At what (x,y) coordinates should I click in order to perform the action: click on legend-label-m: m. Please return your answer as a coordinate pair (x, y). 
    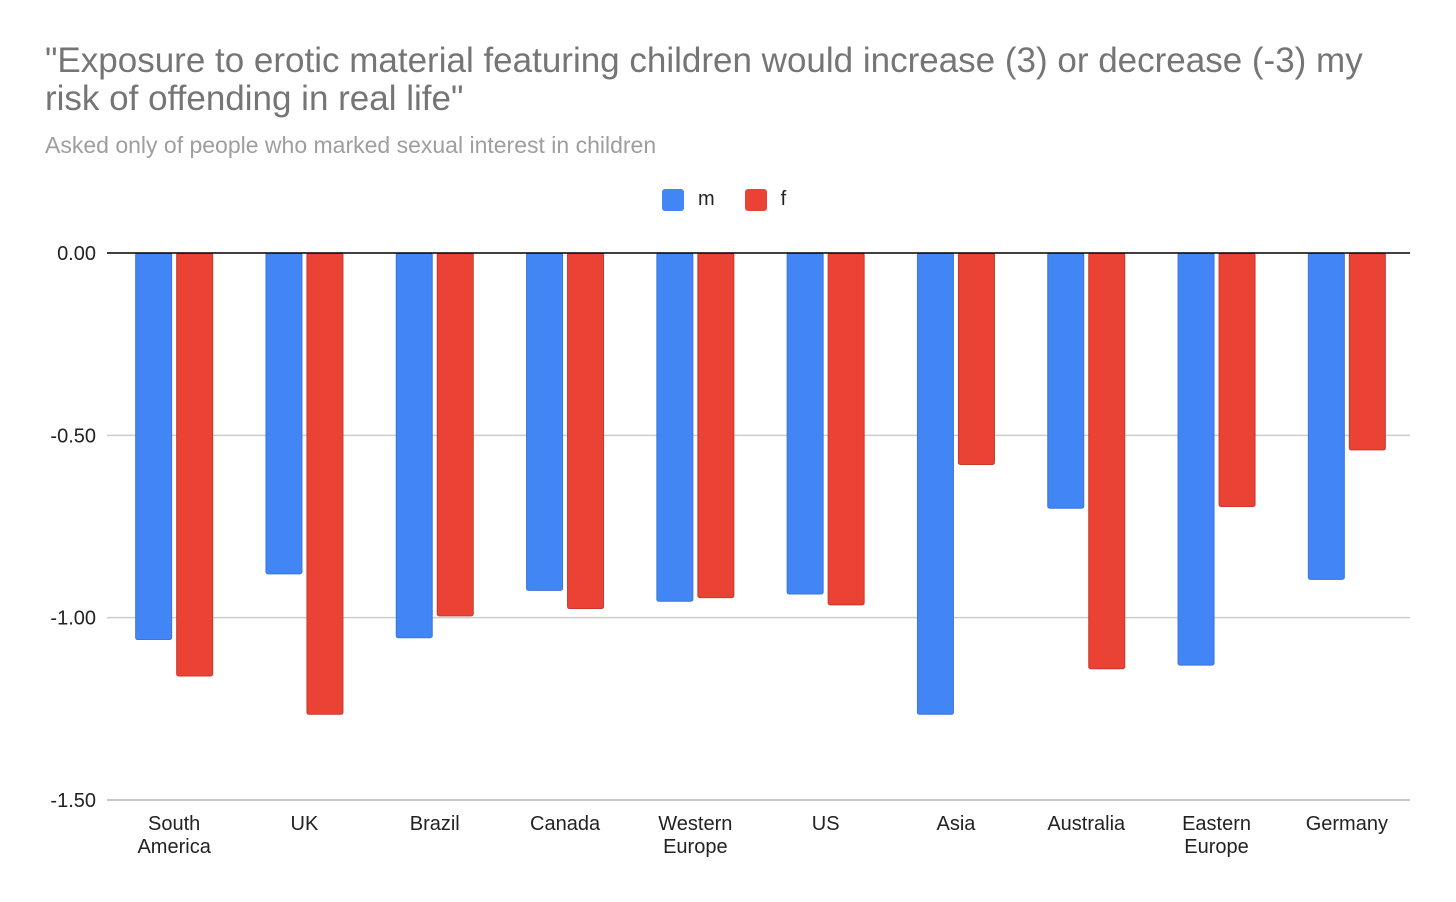
    Looking at the image, I should click on (706, 199).